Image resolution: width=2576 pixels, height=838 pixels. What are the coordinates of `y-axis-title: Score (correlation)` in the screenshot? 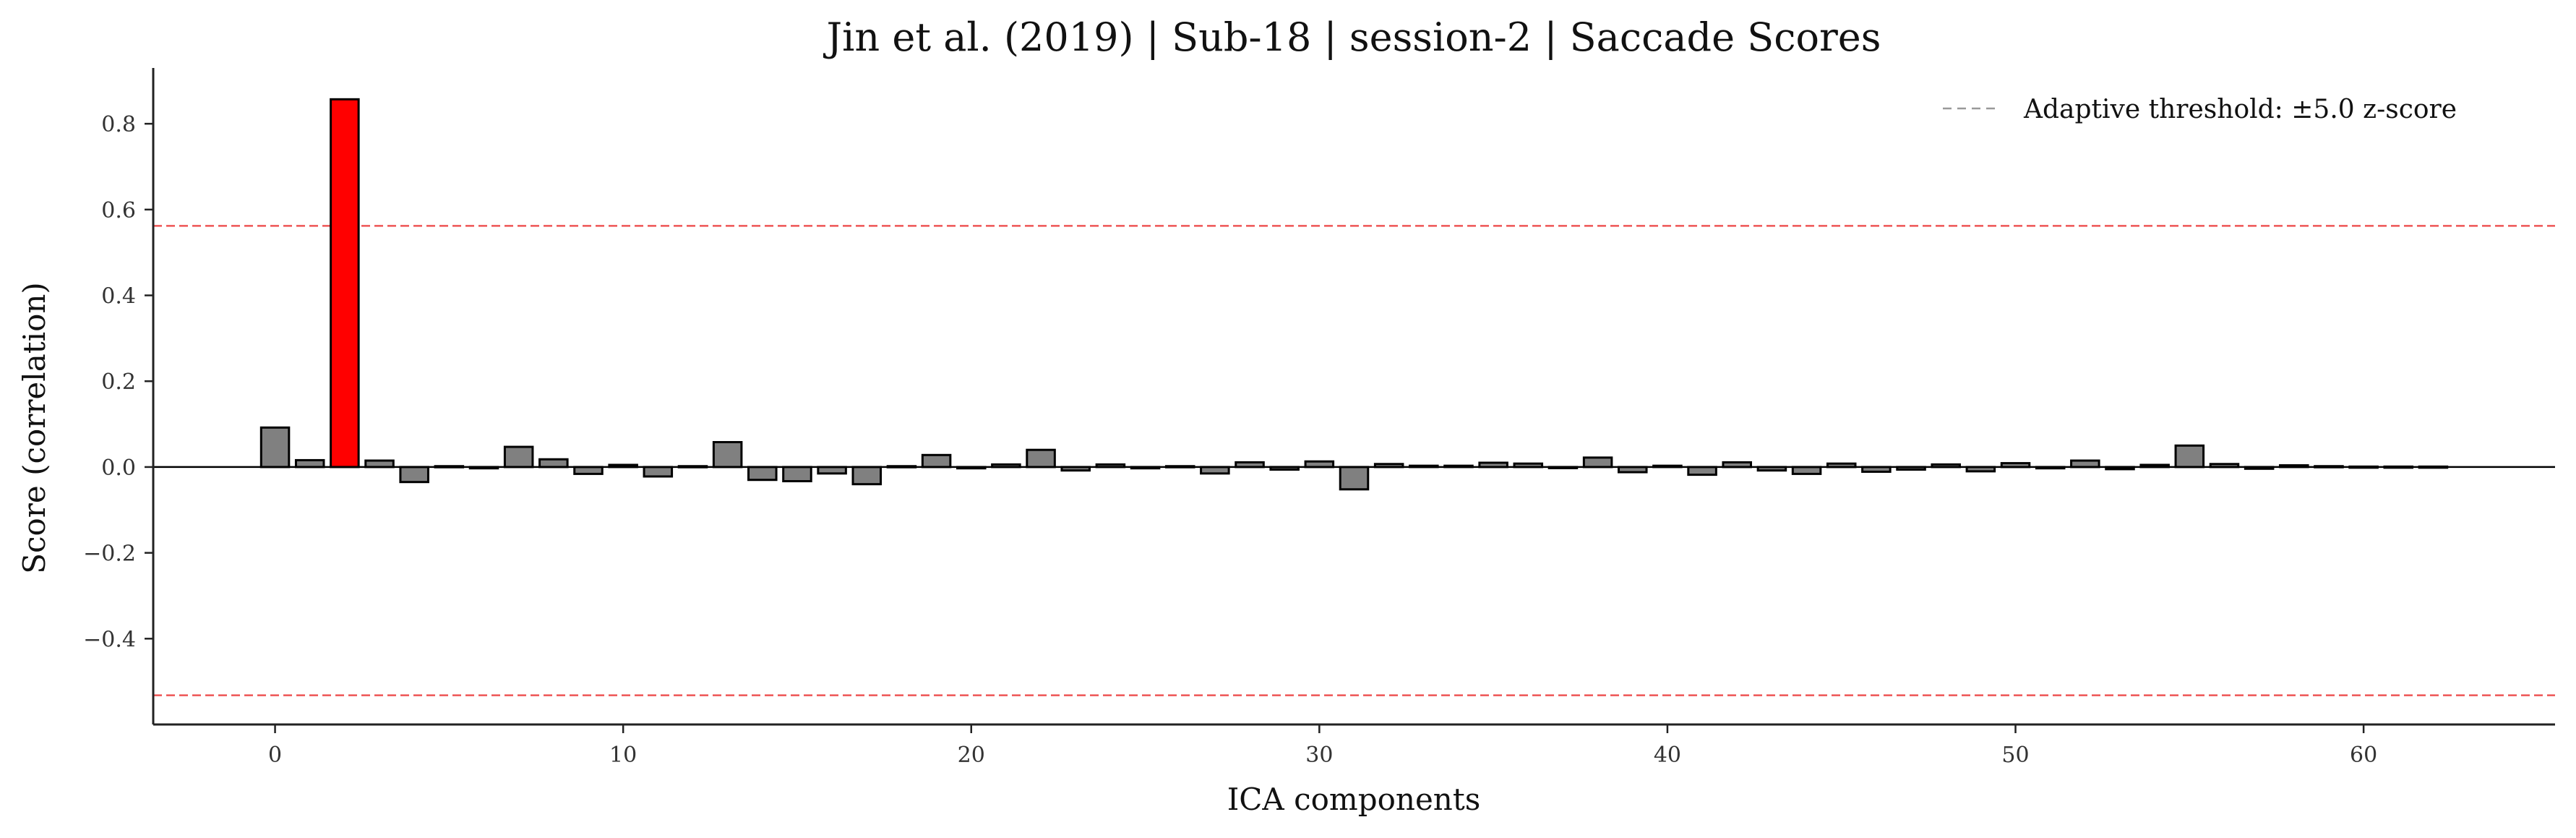 It's located at (35, 428).